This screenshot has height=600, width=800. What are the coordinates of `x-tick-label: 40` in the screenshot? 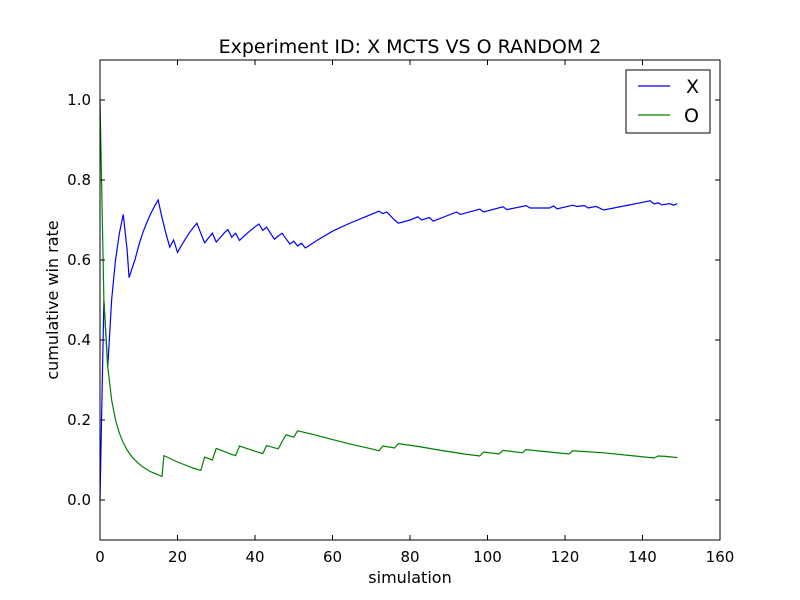 It's located at (254, 557).